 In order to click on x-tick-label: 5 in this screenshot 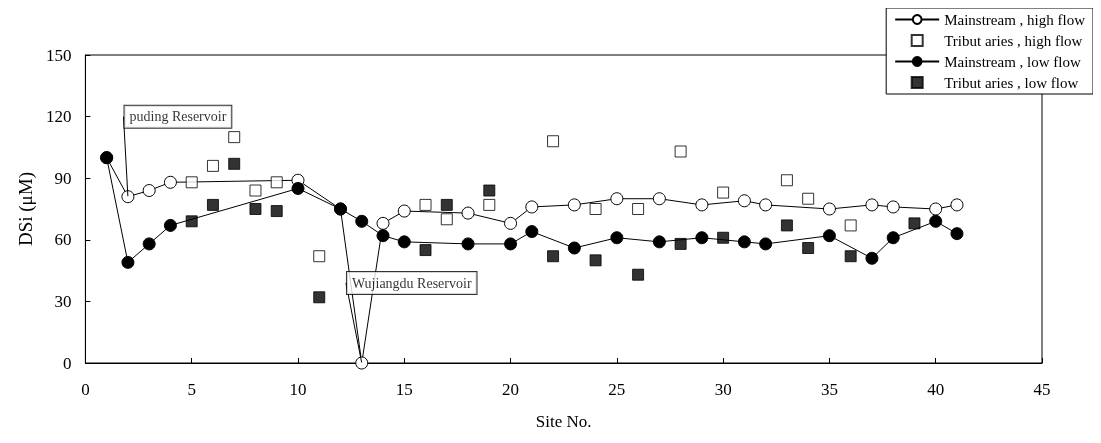, I will do `click(191, 389)`.